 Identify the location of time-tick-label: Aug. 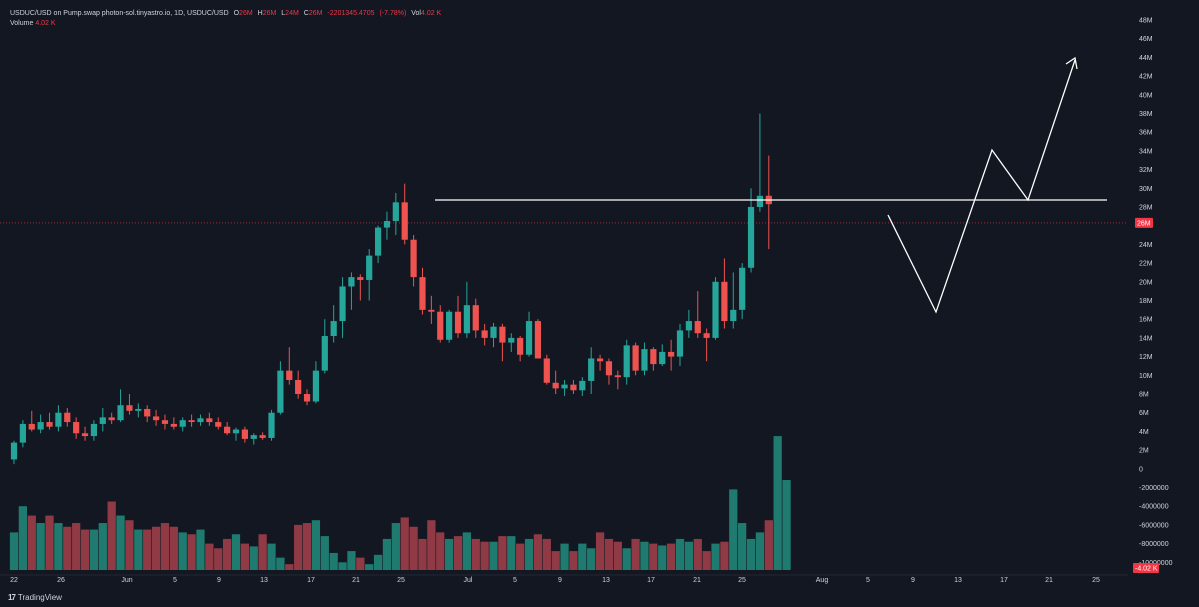
(822, 580).